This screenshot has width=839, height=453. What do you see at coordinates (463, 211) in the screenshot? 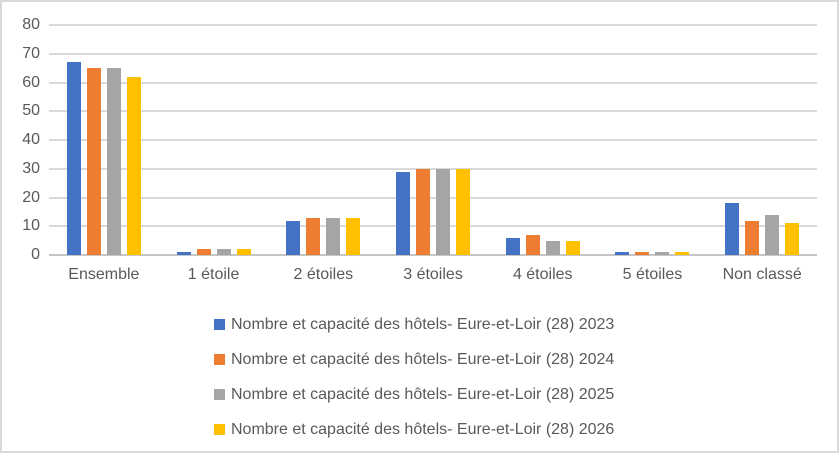
I see `bar-2026-3-étoiles` at bounding box center [463, 211].